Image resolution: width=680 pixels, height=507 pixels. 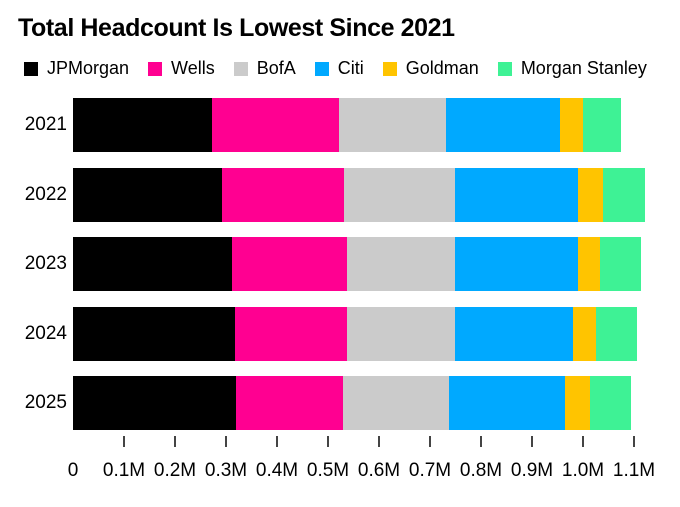 I want to click on year-label: 2025, so click(x=45, y=402).